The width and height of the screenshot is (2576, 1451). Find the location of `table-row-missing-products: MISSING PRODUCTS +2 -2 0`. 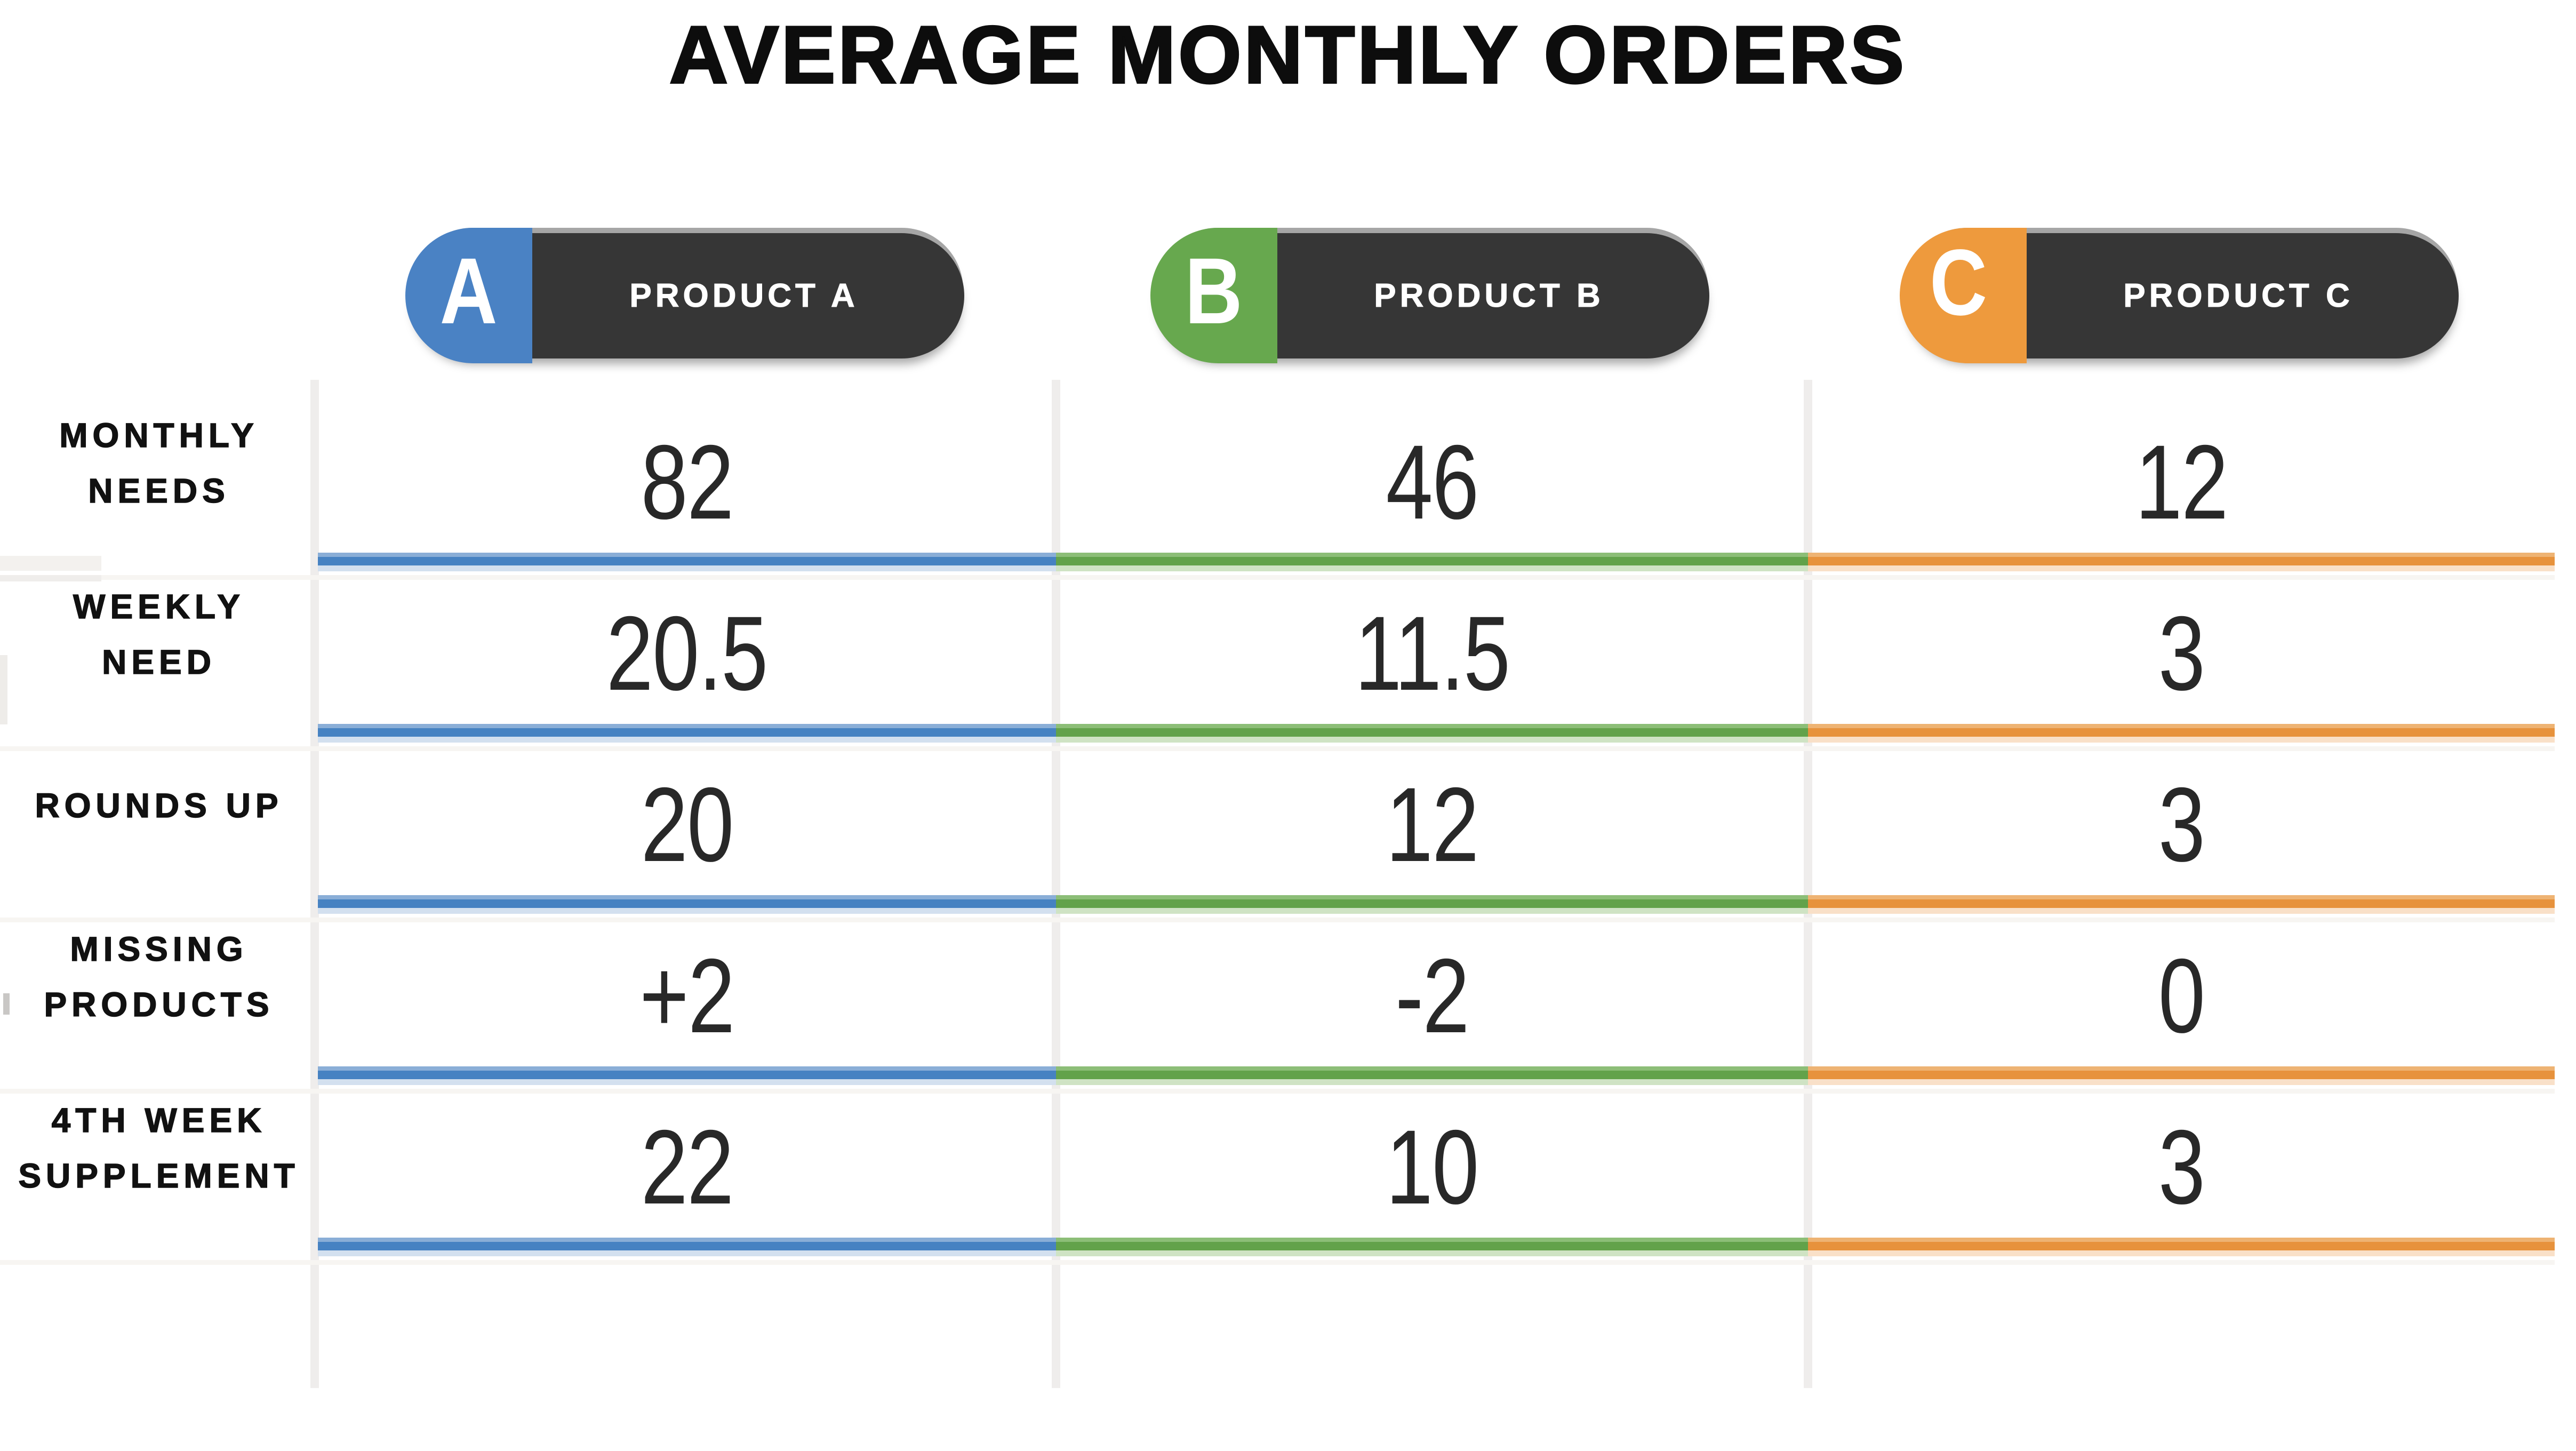

table-row-missing-products: MISSING PRODUCTS +2 -2 0 is located at coordinates (1277, 994).